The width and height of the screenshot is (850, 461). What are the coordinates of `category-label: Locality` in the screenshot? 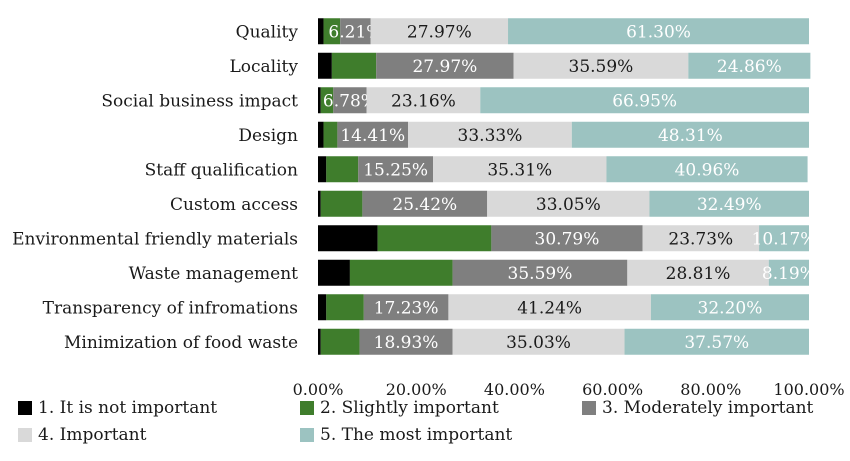 It's located at (264, 67).